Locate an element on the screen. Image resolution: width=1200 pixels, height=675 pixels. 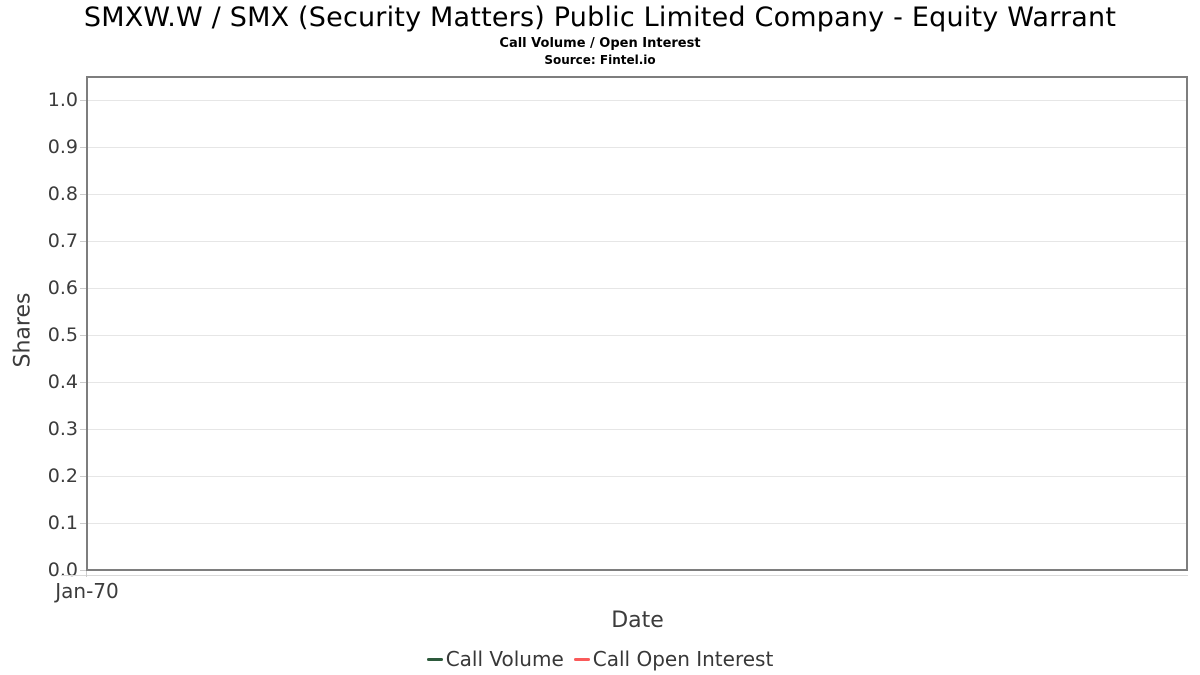
x-axis-line is located at coordinates (624, 575).